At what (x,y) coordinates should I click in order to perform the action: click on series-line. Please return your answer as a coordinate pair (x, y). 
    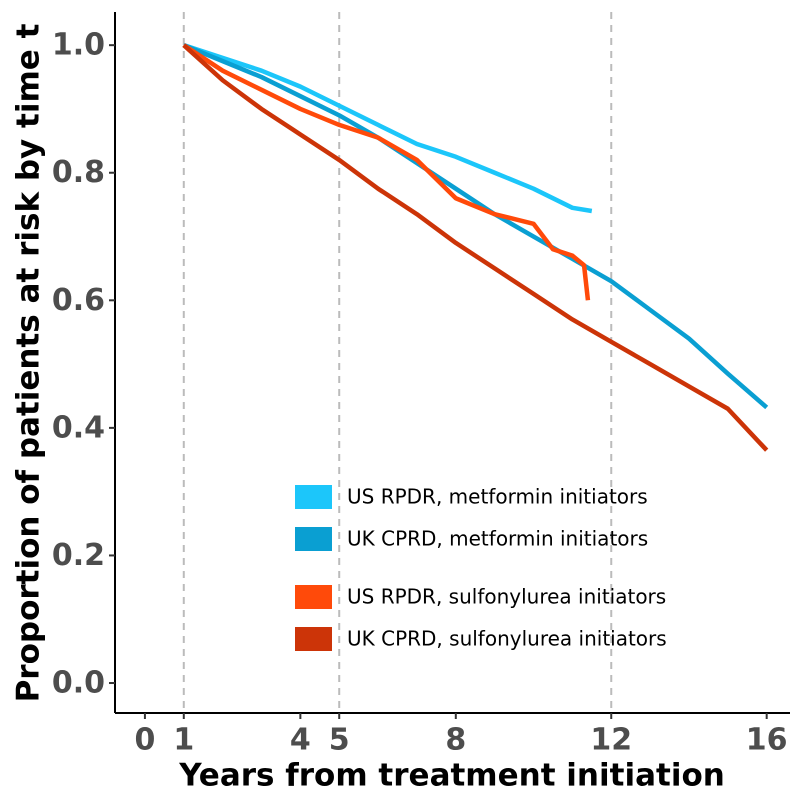
    Looking at the image, I should click on (388, 128).